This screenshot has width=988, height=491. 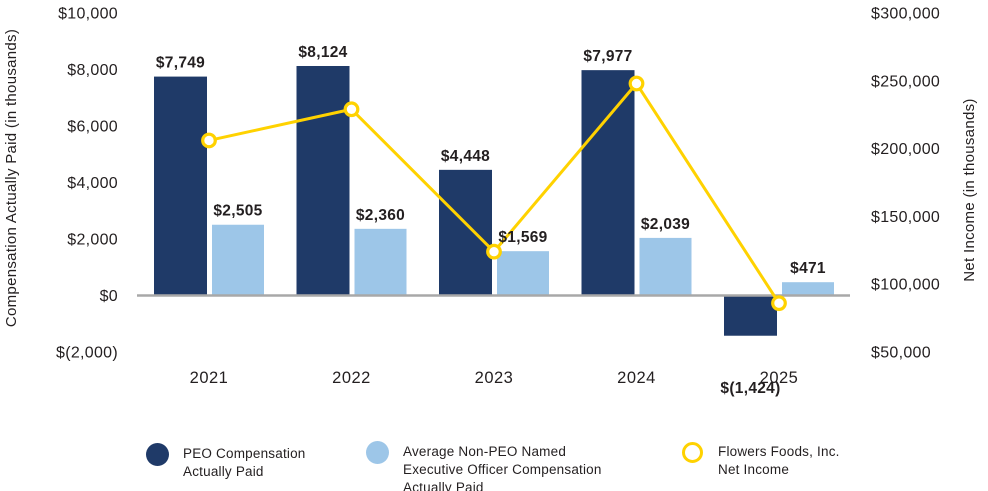 I want to click on left-axis-tick-label: $(2,000), so click(x=87, y=353).